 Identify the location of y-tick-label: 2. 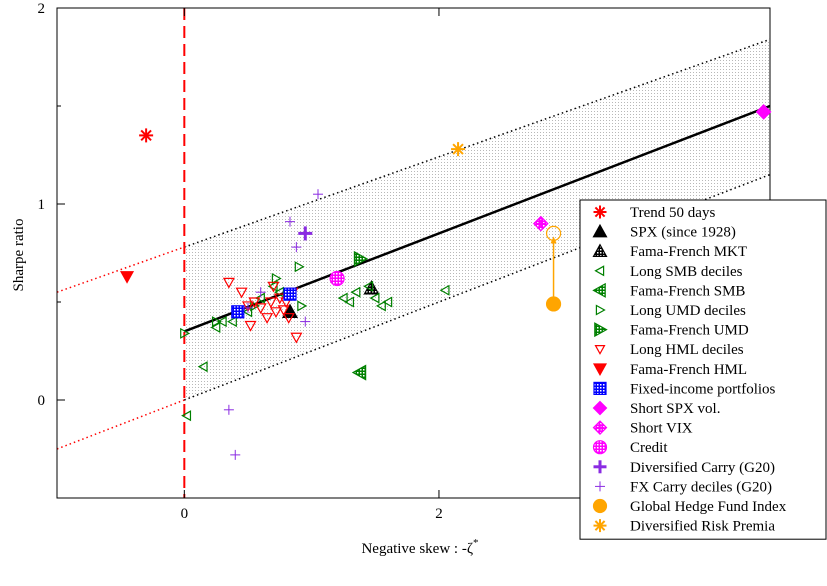
(42, 9).